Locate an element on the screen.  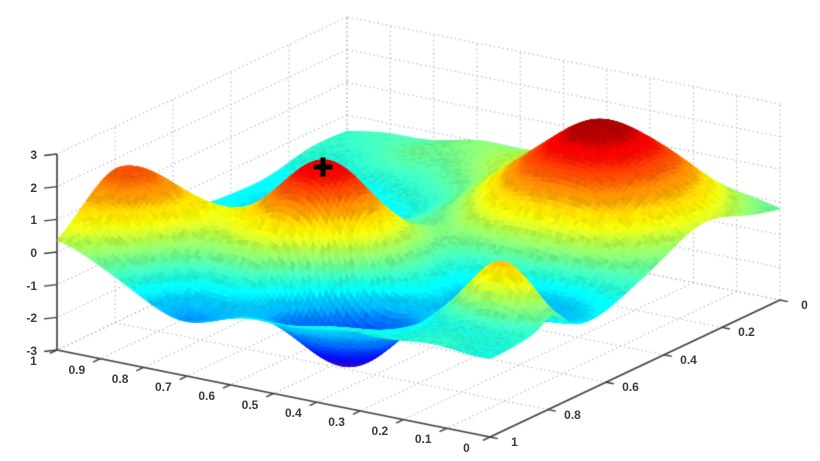
z-tick-label: -3 is located at coordinates (31, 351).